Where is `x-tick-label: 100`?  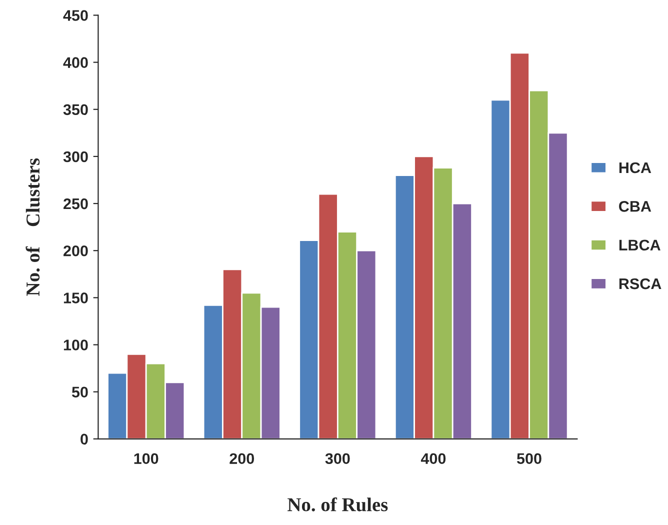 x-tick-label: 100 is located at coordinates (146, 458).